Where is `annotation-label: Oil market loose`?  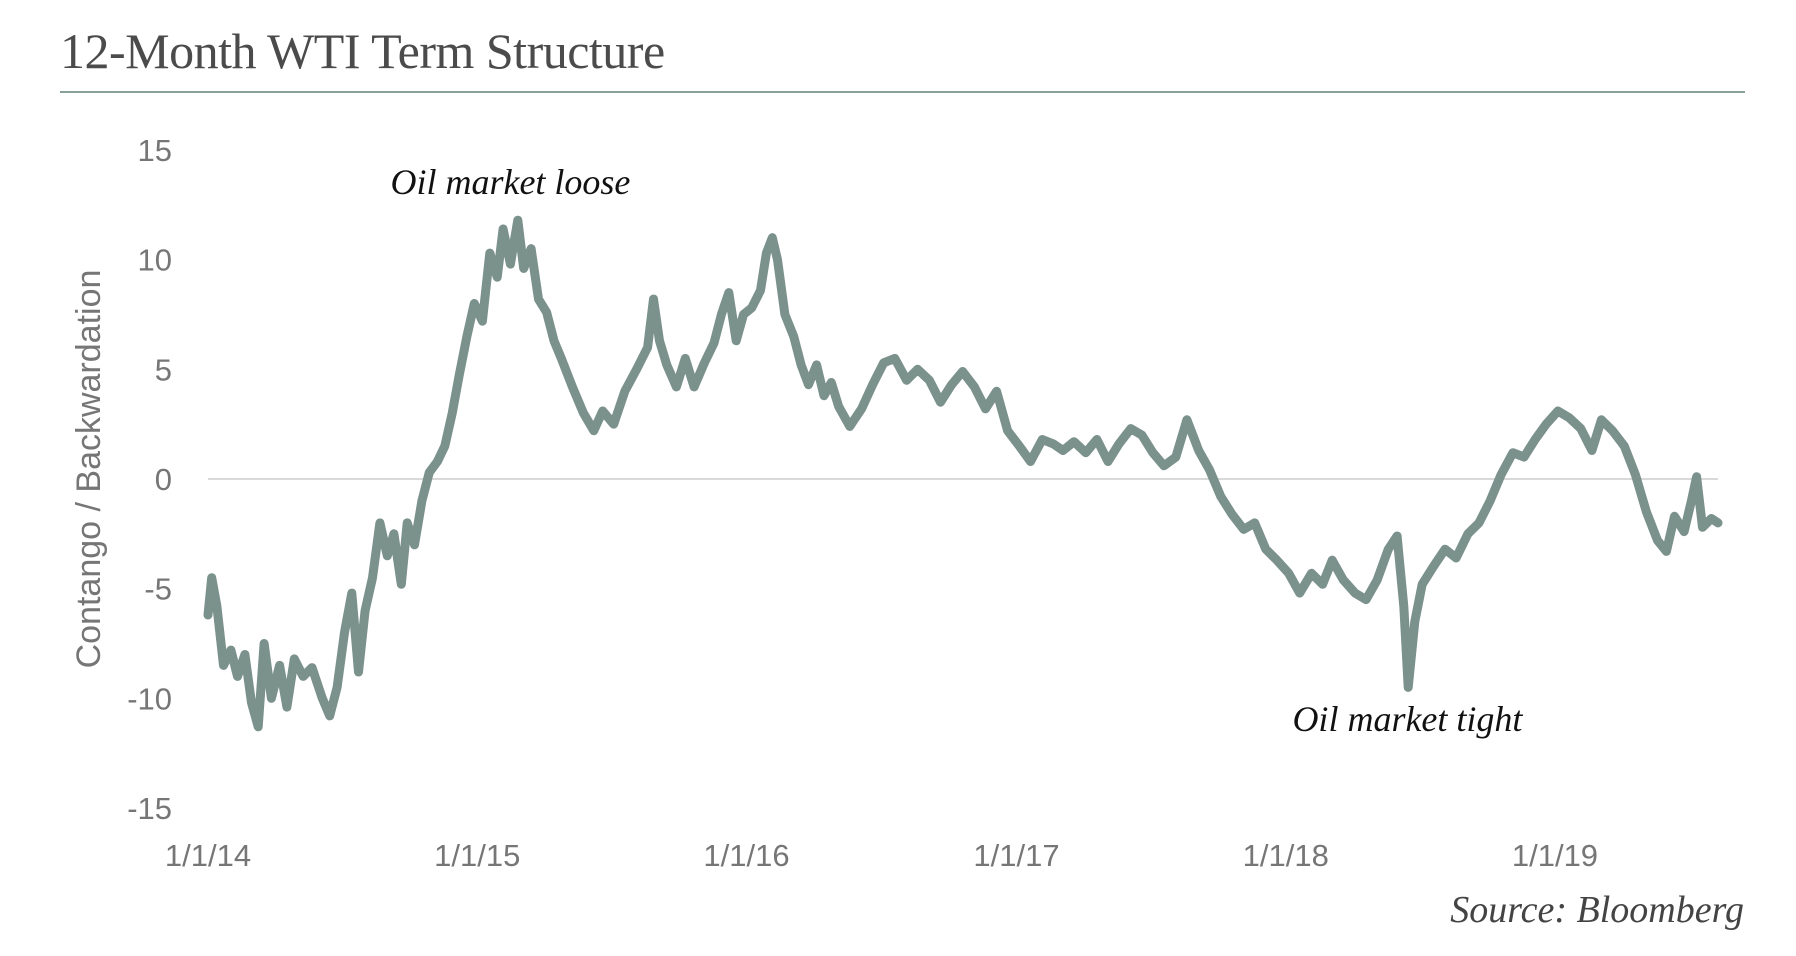
annotation-label: Oil market loose is located at coordinates (510, 182).